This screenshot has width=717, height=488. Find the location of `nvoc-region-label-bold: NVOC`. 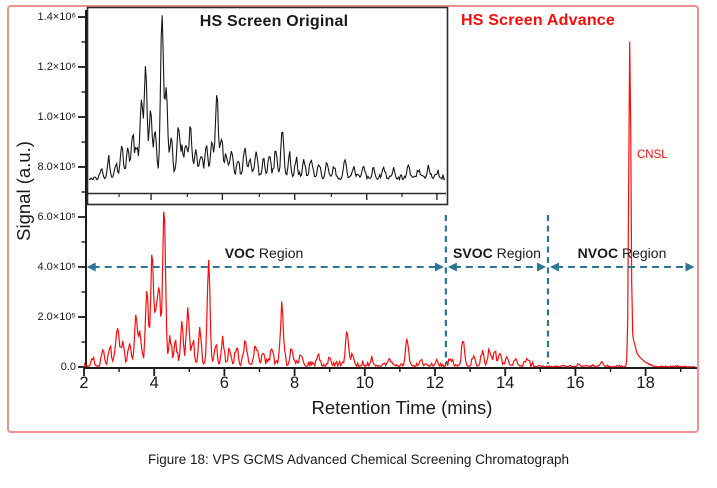

nvoc-region-label-bold: NVOC is located at coordinates (598, 253).